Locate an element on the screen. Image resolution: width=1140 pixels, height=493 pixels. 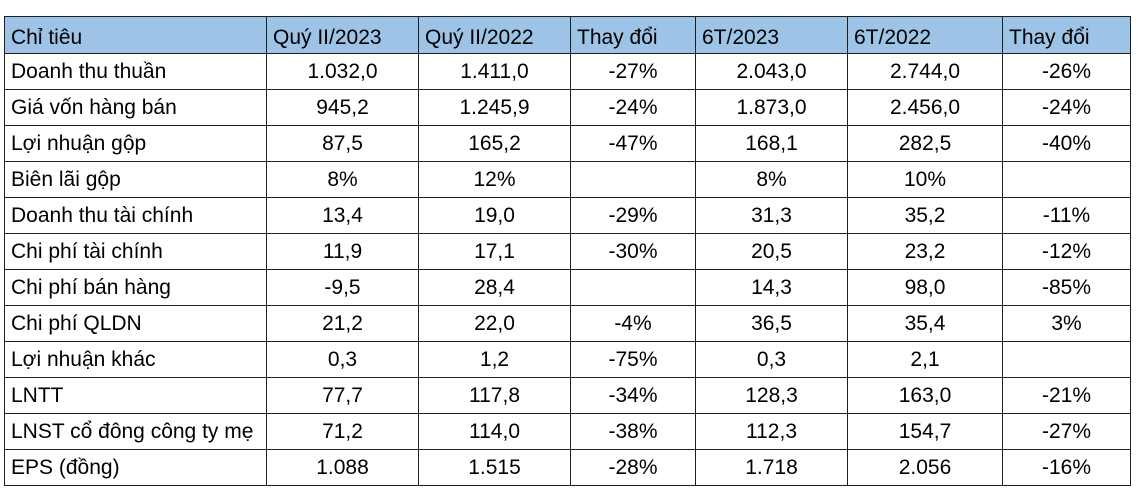
q2-2022-cell: 22,0 is located at coordinates (494, 323).